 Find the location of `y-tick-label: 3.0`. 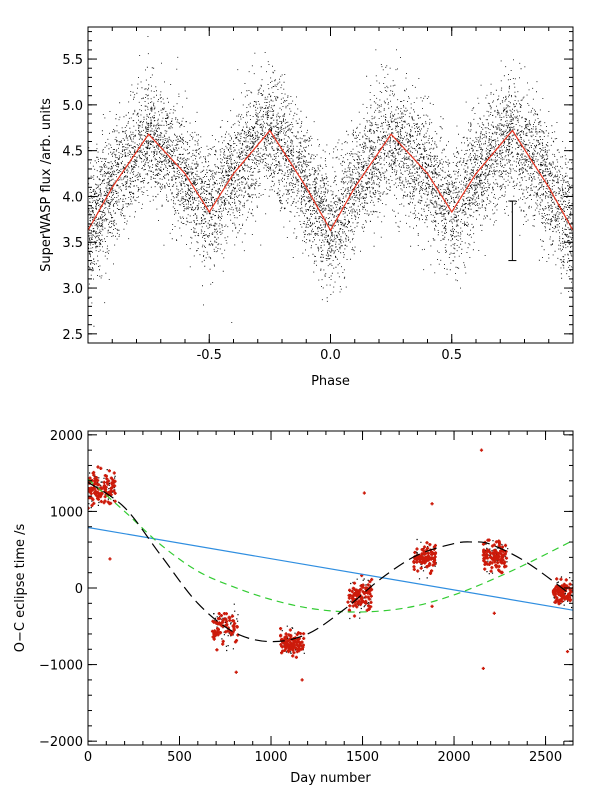

y-tick-label: 3.0 is located at coordinates (72, 289).